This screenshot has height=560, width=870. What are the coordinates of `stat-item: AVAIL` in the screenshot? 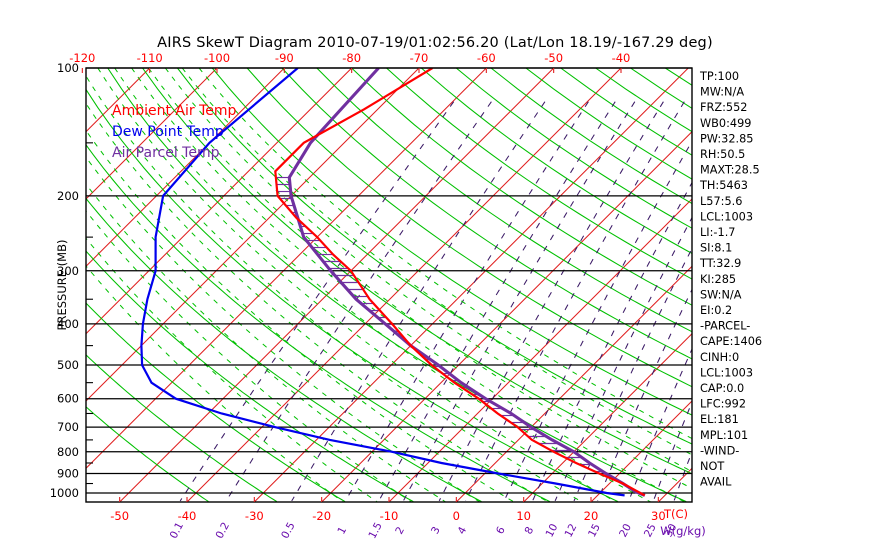 It's located at (716, 482).